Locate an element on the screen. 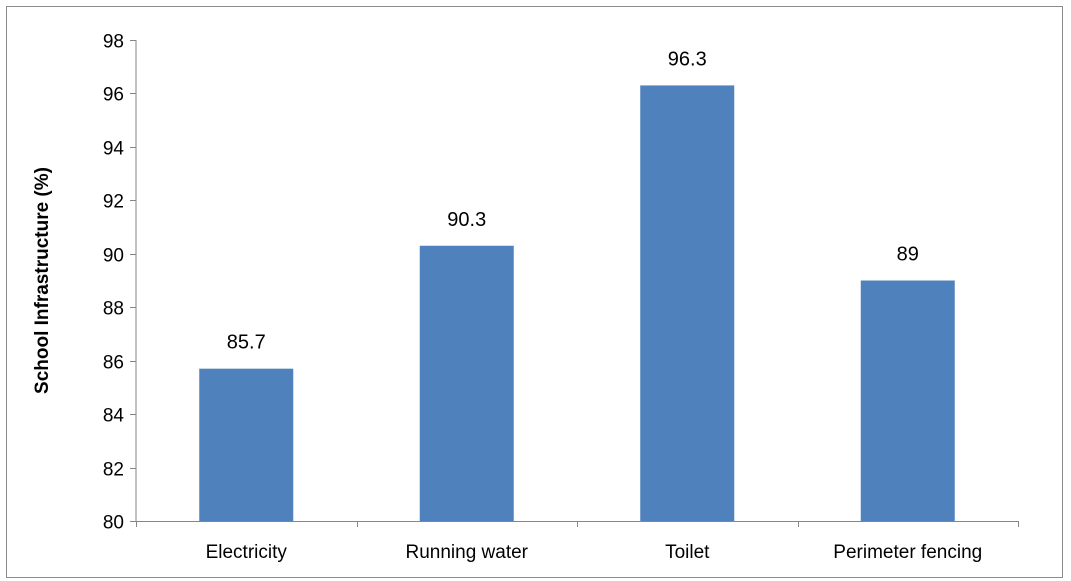 The image size is (1071, 581). y-axis-title-group: School Infrastructure (%) is located at coordinates (42, 280).